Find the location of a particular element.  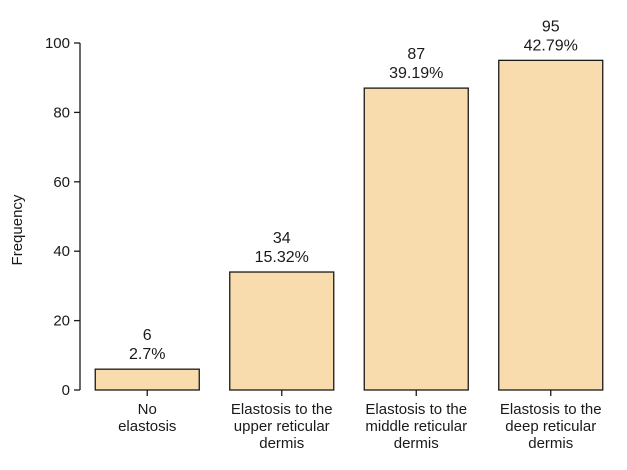

data-label-percent: 39.19% is located at coordinates (416, 73).